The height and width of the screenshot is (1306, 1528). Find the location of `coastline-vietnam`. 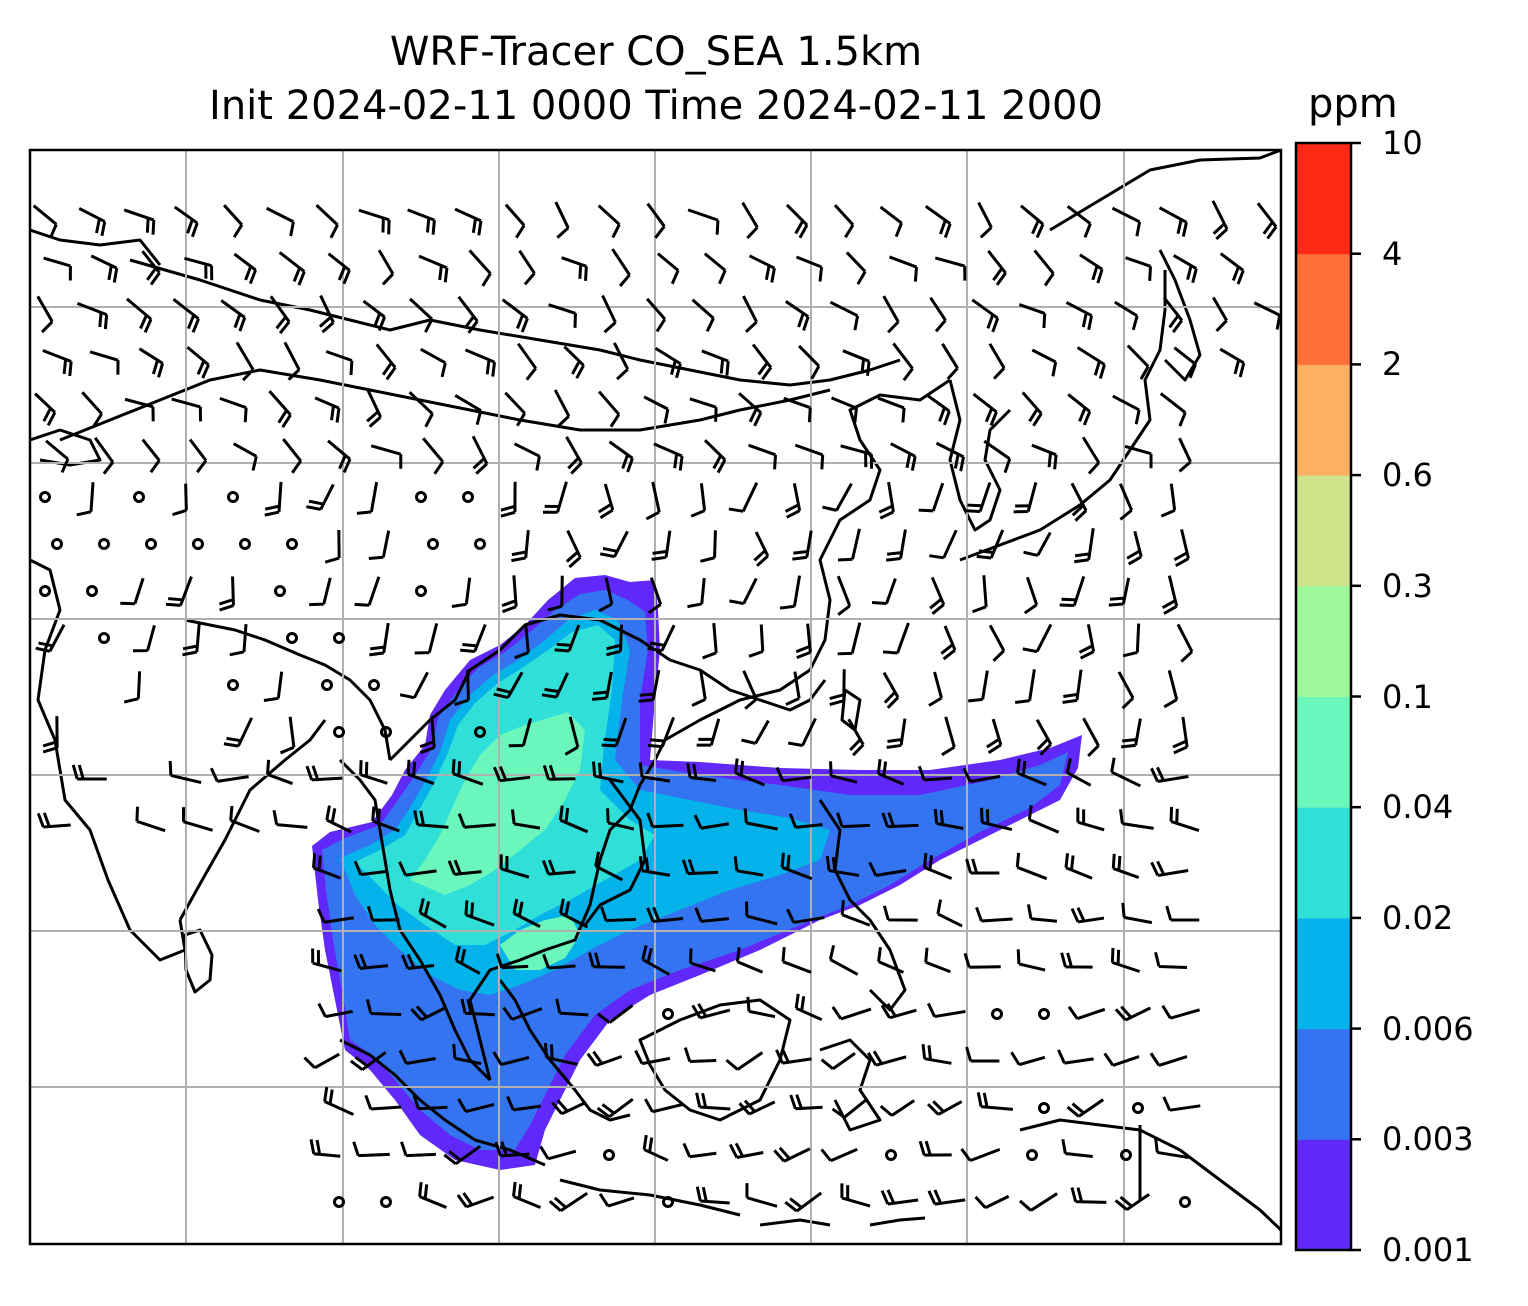

coastline-vietnam is located at coordinates (615, 852).